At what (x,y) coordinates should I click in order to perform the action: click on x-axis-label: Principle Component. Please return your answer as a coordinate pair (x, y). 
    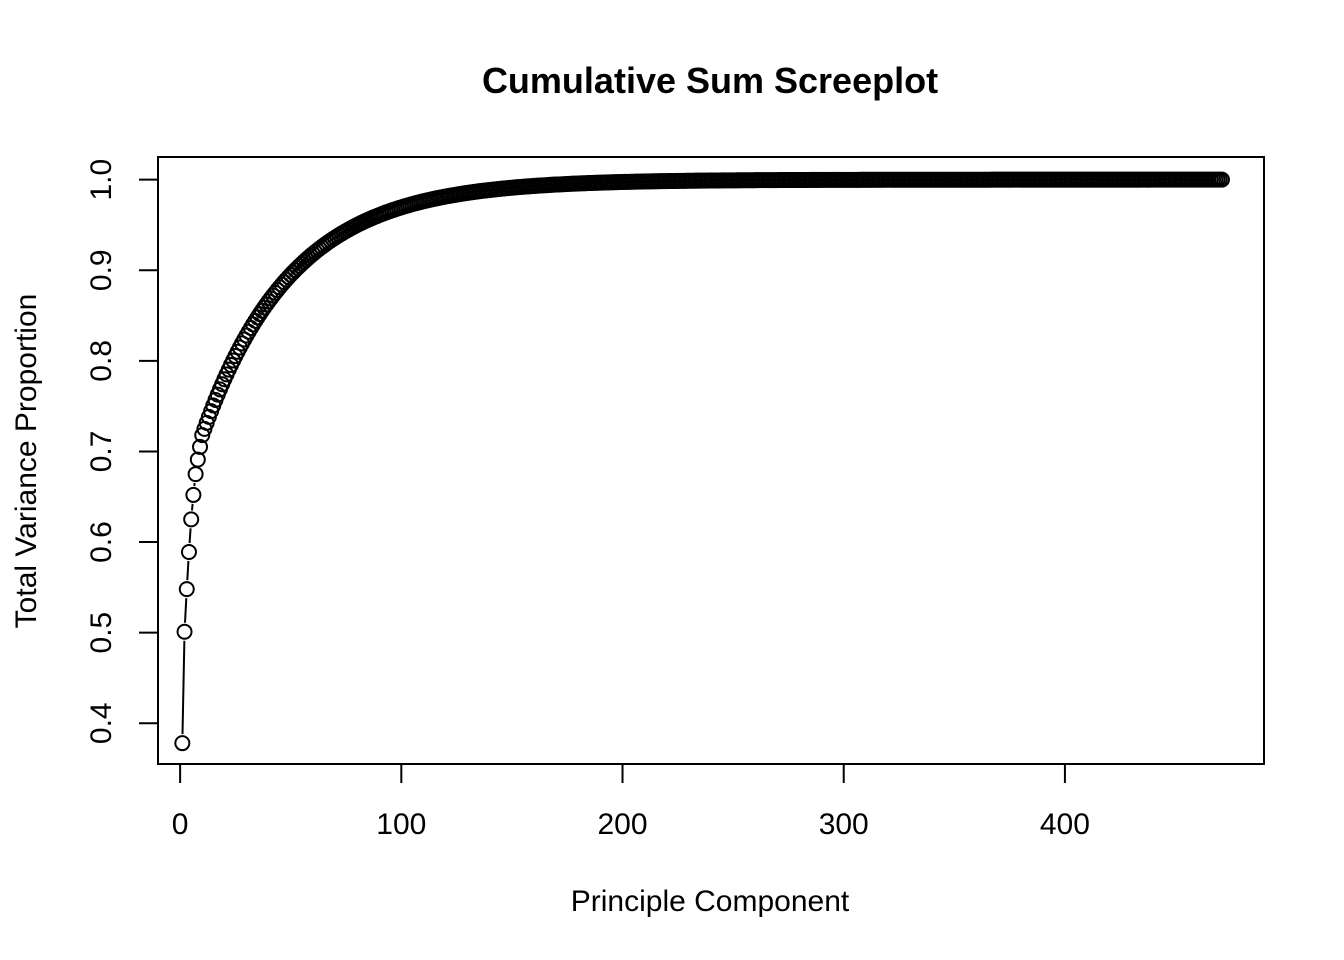
    Looking at the image, I should click on (710, 901).